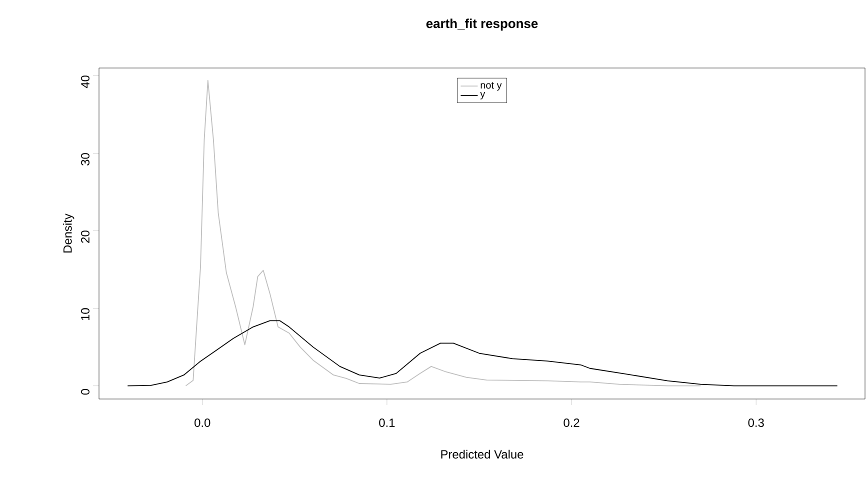  What do you see at coordinates (68, 233) in the screenshot?
I see `y-axis-title: Density` at bounding box center [68, 233].